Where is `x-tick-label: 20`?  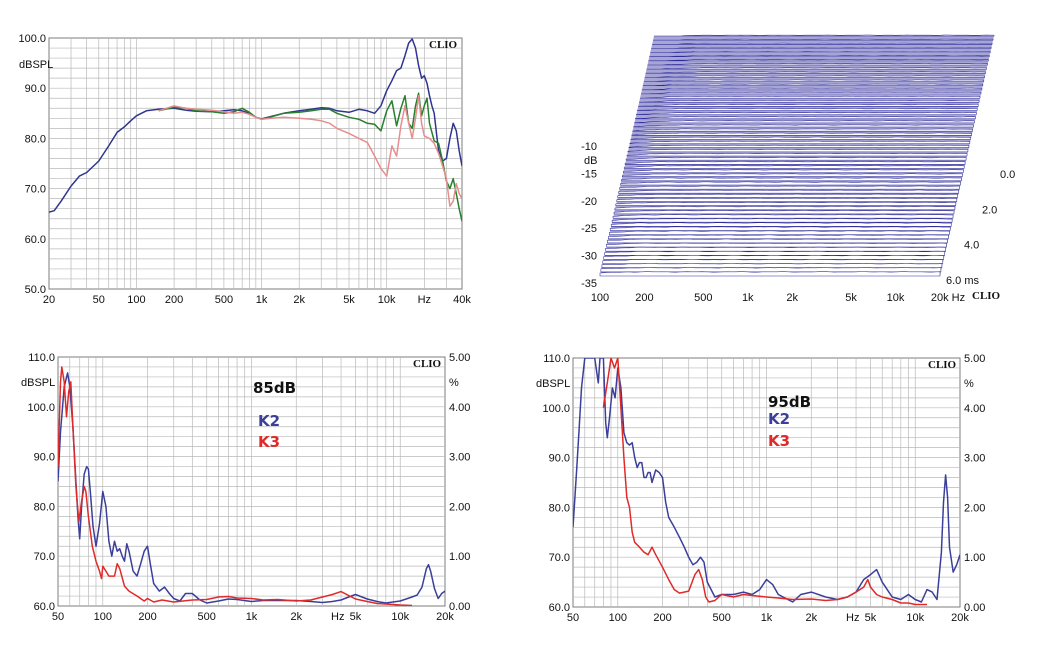
x-tick-label: 20 is located at coordinates (49, 300).